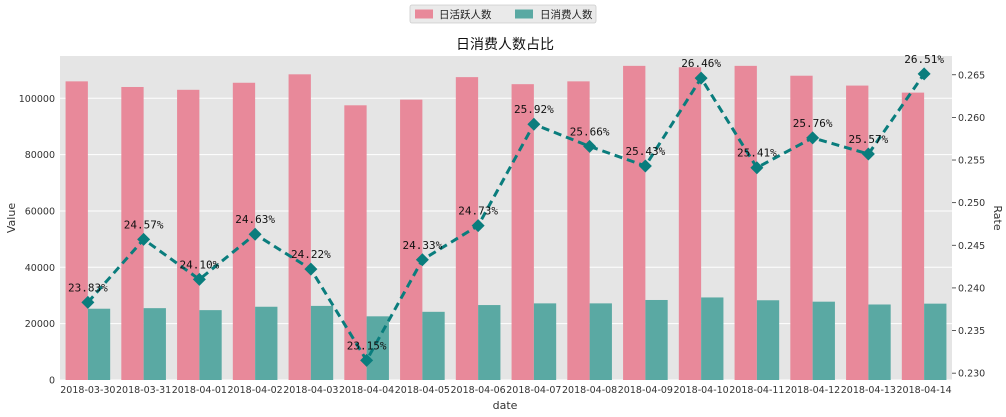  What do you see at coordinates (924, 390) in the screenshot?
I see `x-tick-label: 2018-04-14` at bounding box center [924, 390].